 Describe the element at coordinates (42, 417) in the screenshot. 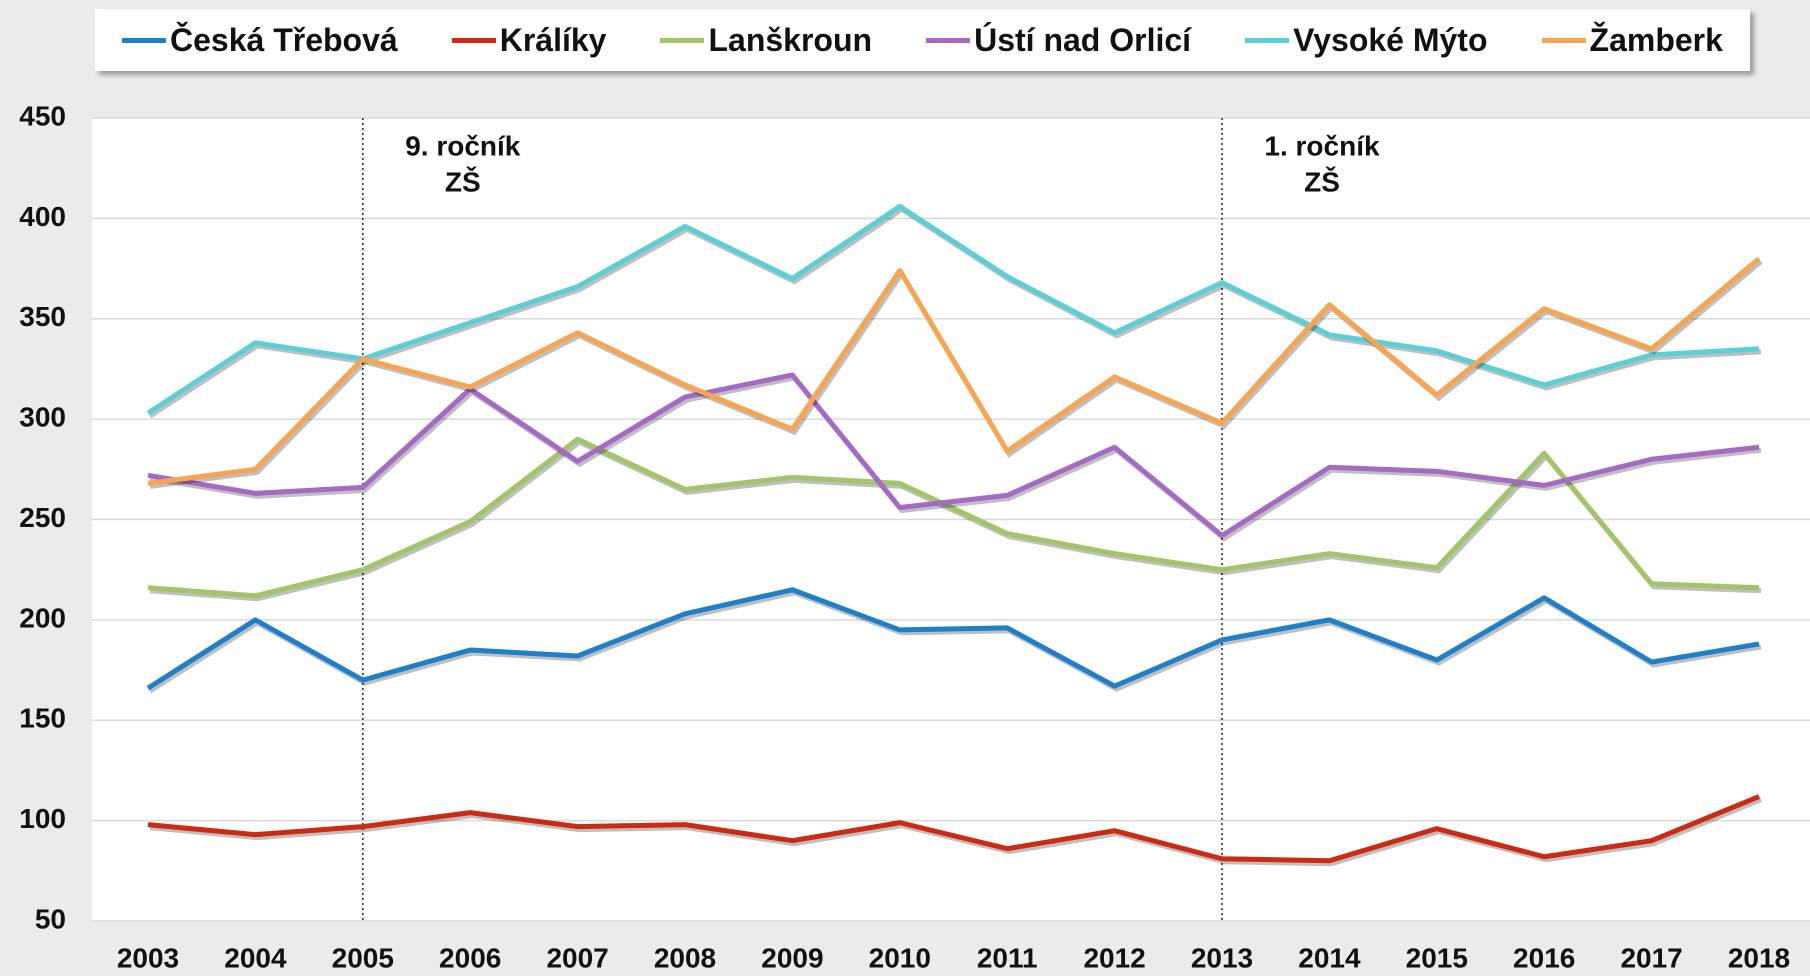

I see `y-tick-label: 300` at that location.